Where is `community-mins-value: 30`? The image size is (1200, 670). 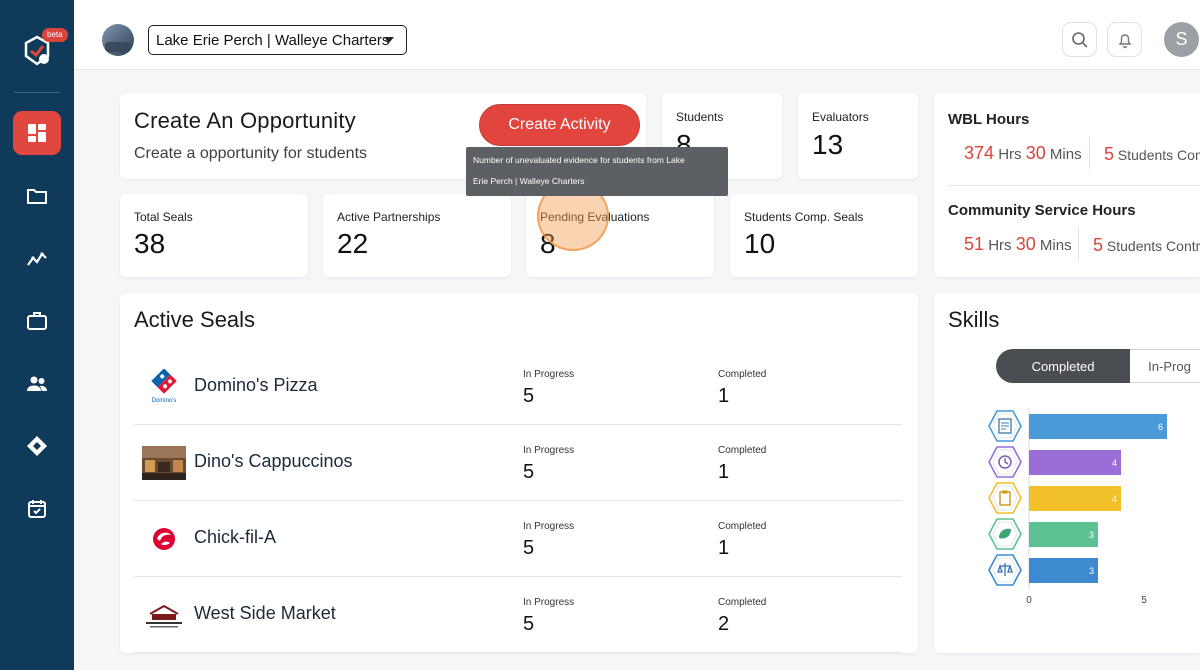 community-mins-value: 30 is located at coordinates (1025, 244).